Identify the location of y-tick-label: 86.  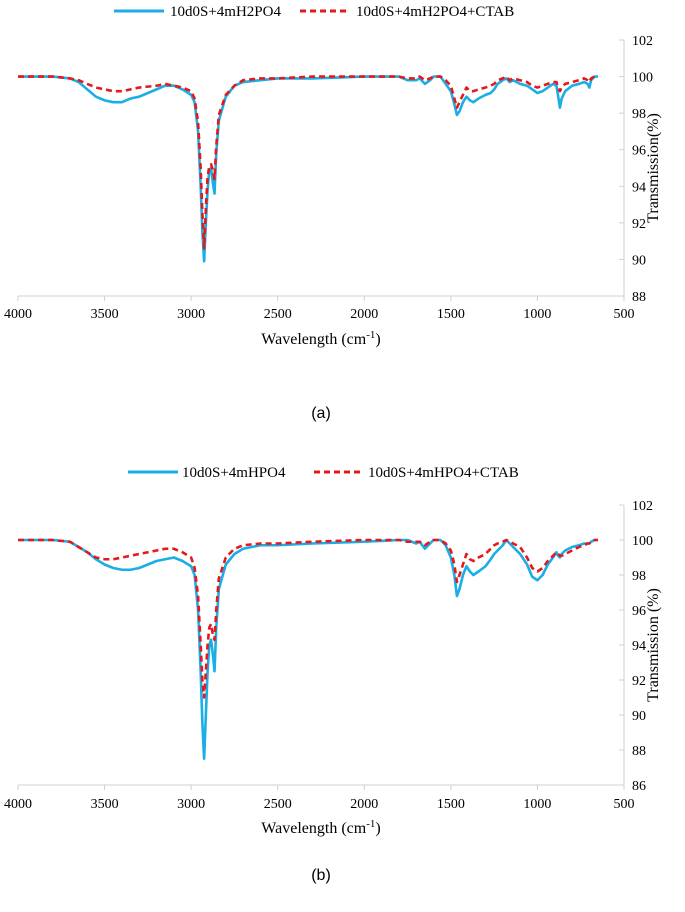
(639, 786).